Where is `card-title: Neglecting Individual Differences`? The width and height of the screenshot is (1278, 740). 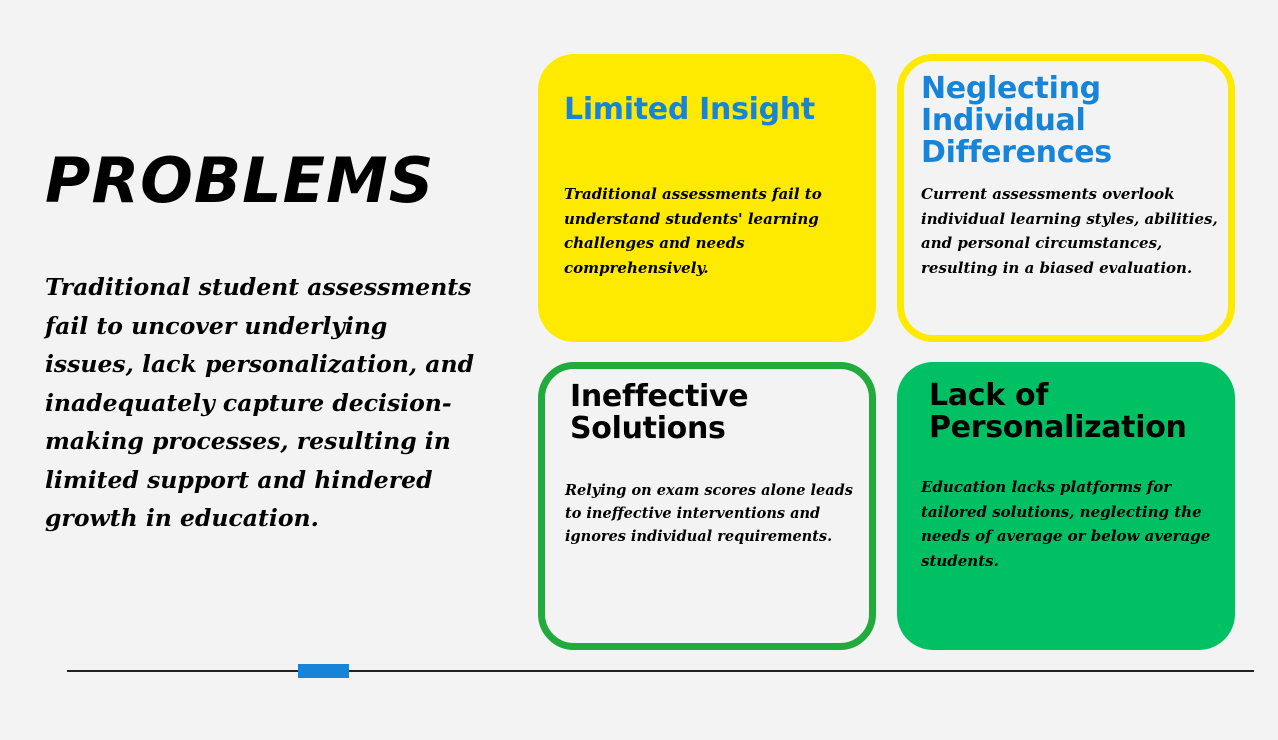 card-title: Neglecting Individual Differences is located at coordinates (1016, 120).